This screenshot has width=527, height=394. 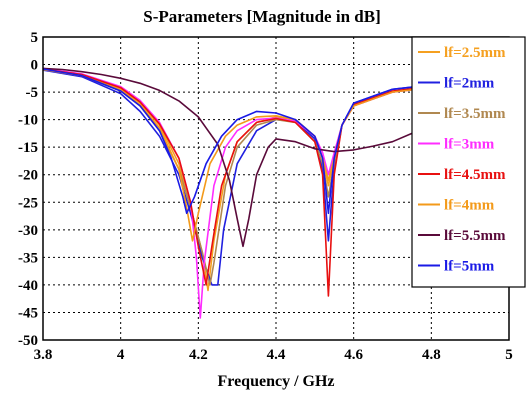 What do you see at coordinates (353, 355) in the screenshot?
I see `x-tick-label: 4.6` at bounding box center [353, 355].